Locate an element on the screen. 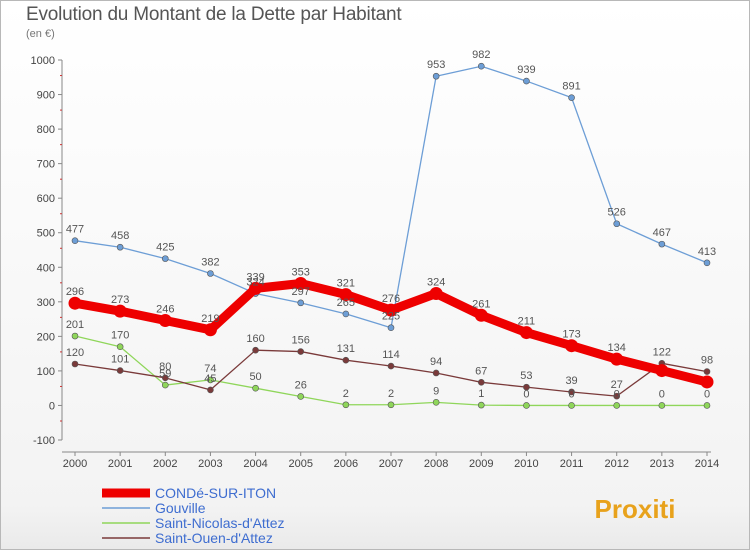  data-label-conde-sur-iton: 261 is located at coordinates (481, 304).